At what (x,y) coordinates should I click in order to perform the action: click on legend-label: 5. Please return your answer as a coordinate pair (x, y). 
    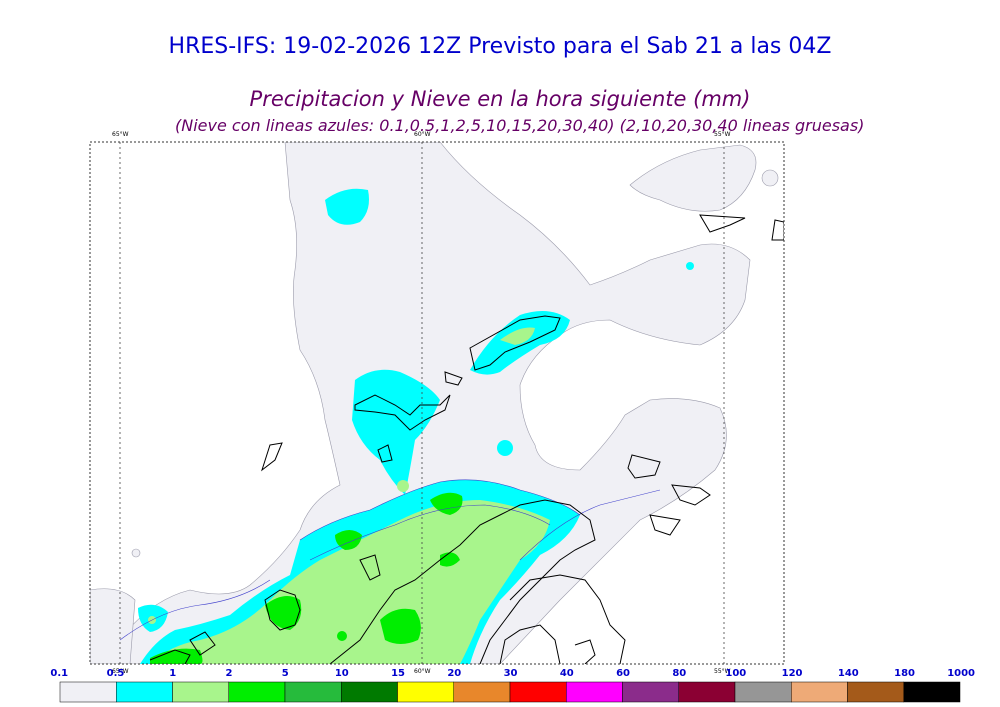
    Looking at the image, I should click on (285, 673).